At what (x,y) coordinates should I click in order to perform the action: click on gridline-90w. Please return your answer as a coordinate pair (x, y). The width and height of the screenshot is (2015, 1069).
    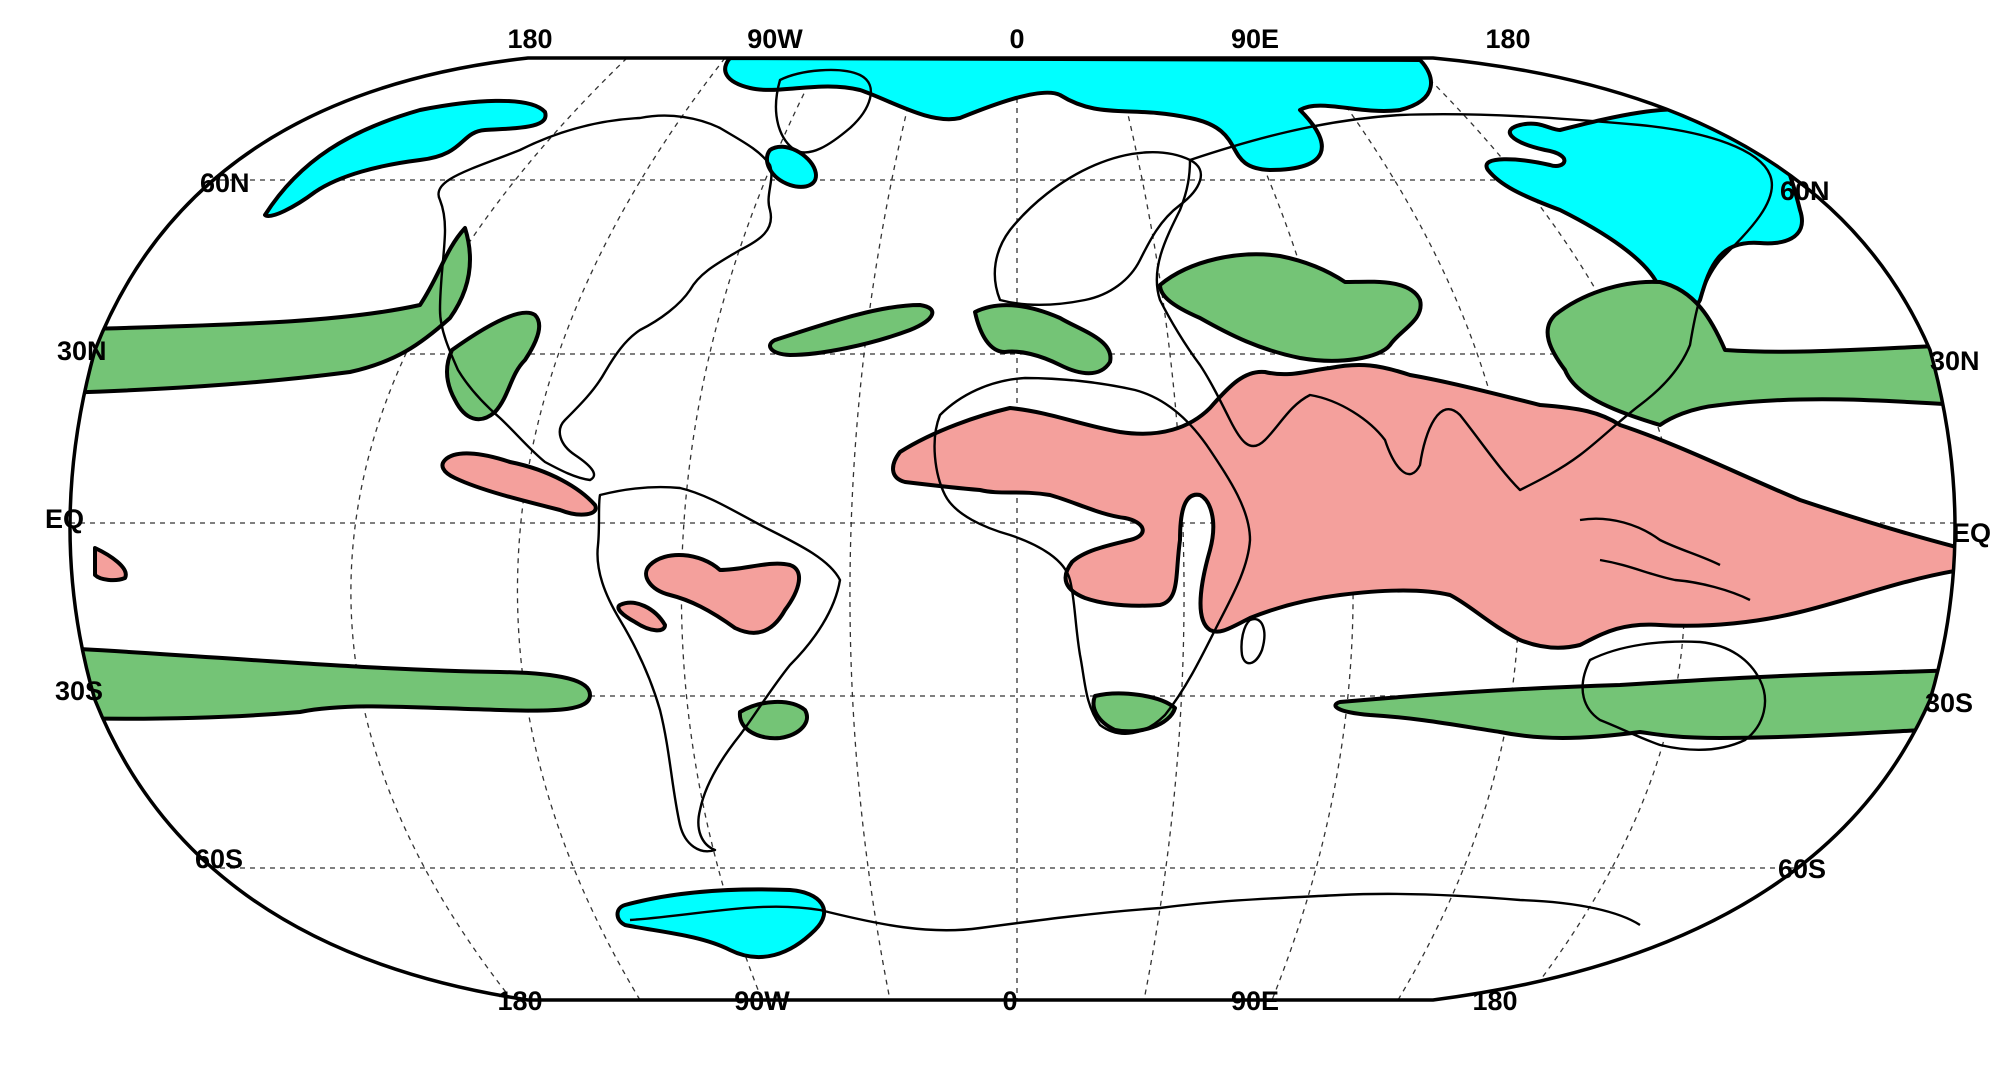
    Looking at the image, I should click on (621, 529).